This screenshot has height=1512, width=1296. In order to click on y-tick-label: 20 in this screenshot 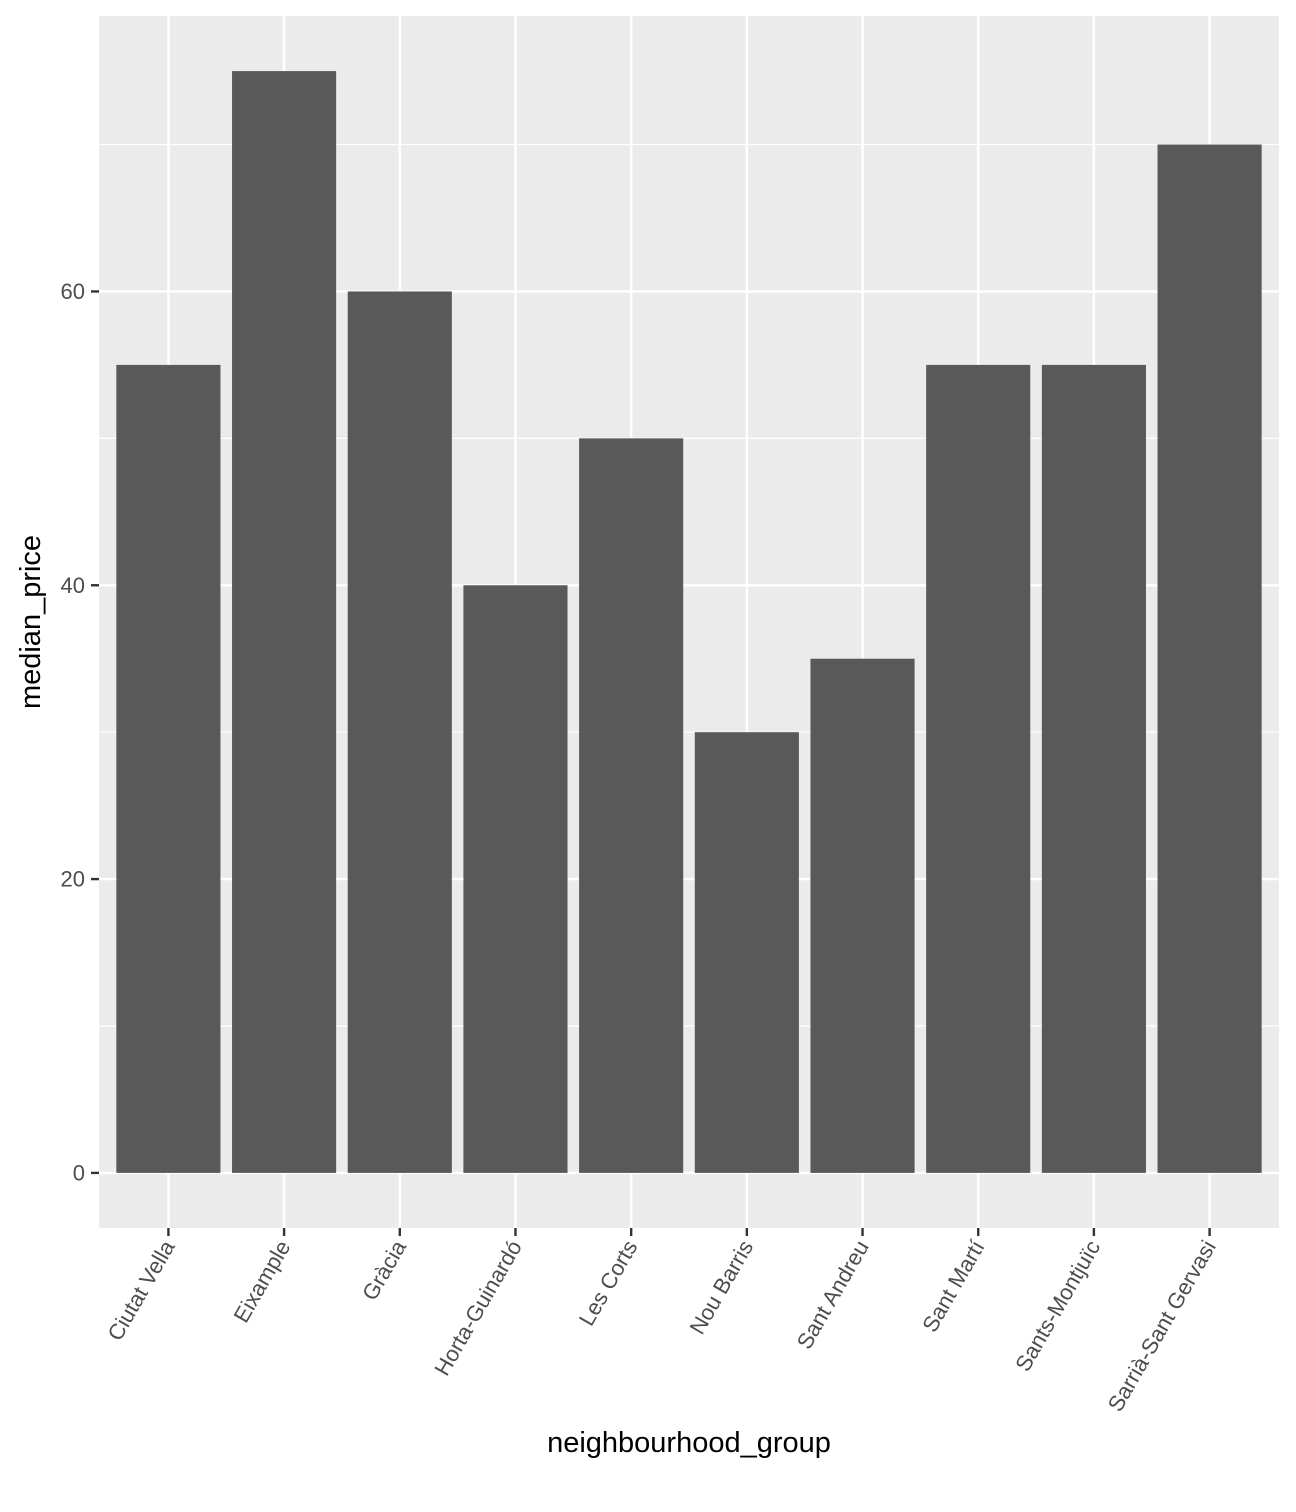, I will do `click(73, 879)`.